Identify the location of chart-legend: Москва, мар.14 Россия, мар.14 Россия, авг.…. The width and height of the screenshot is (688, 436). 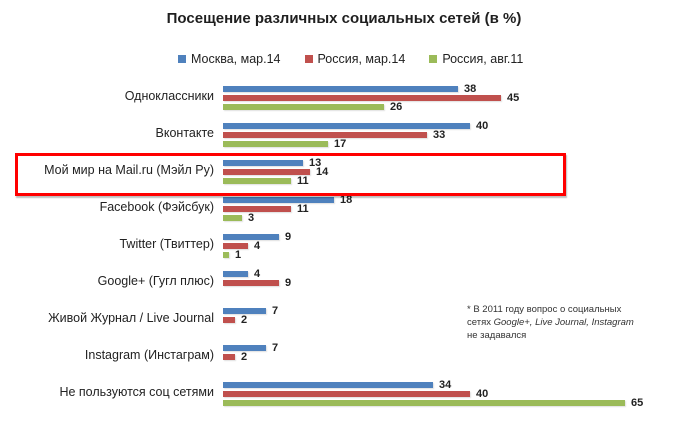
(350, 59).